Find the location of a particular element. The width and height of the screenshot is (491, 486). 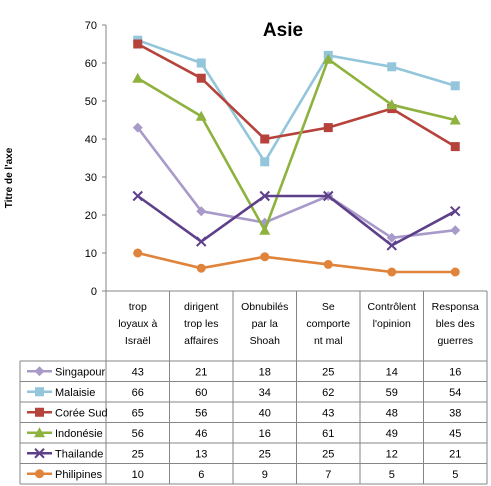

y-tick-label: 0 is located at coordinates (94, 292).